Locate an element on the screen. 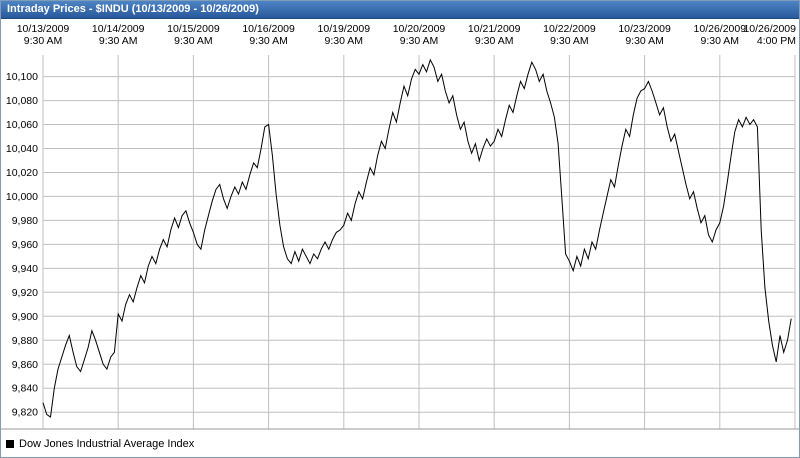 The image size is (800, 458). legend-swatch is located at coordinates (10, 443).